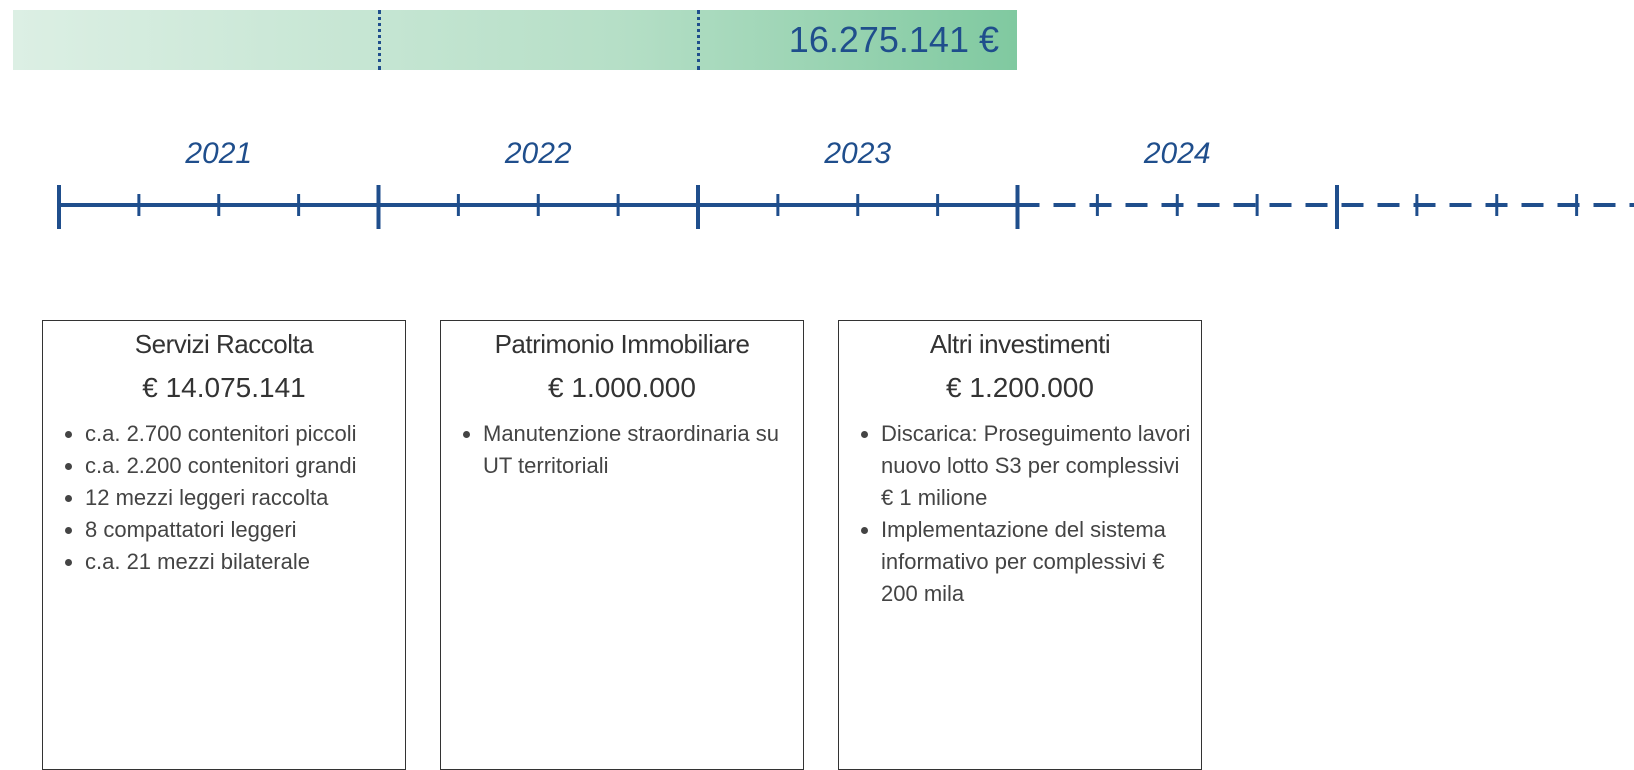 The width and height of the screenshot is (1634, 770). What do you see at coordinates (241, 466) in the screenshot?
I see `bullet-item: c.a. 2.200 contenitori grandi` at bounding box center [241, 466].